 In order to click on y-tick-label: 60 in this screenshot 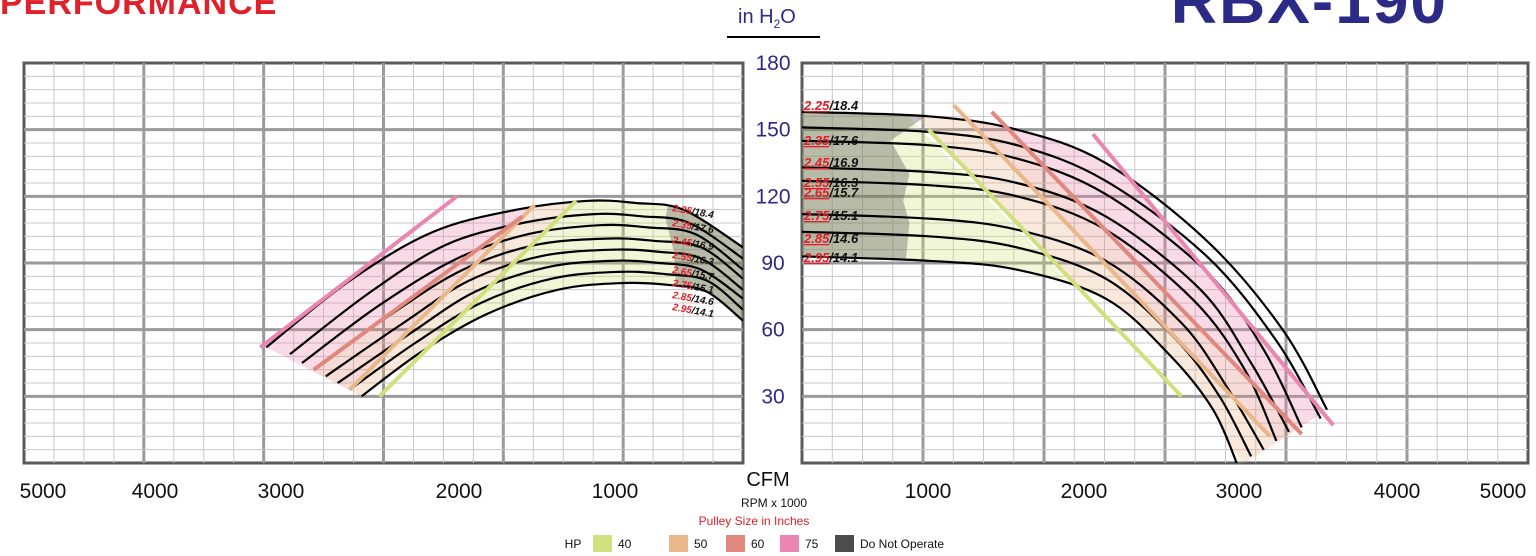, I will do `click(772, 330)`.